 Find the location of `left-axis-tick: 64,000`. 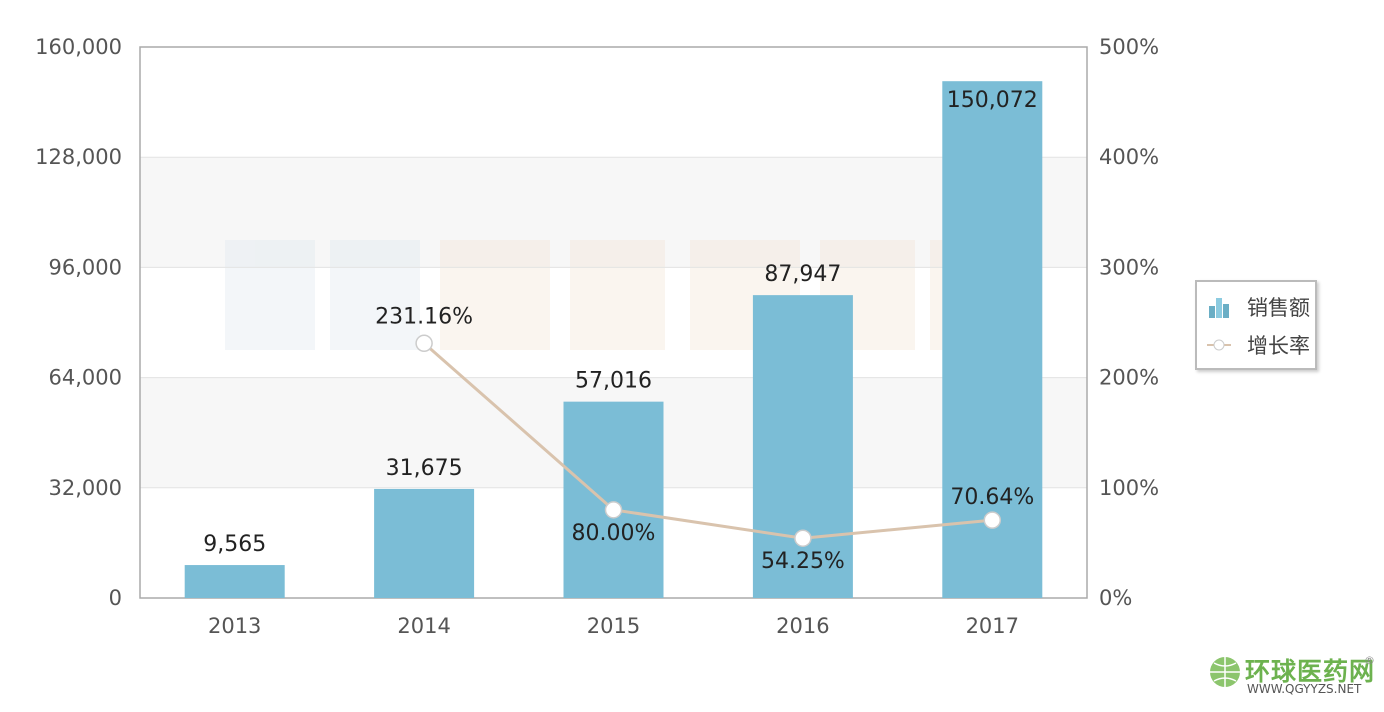

left-axis-tick: 64,000 is located at coordinates (85, 378).